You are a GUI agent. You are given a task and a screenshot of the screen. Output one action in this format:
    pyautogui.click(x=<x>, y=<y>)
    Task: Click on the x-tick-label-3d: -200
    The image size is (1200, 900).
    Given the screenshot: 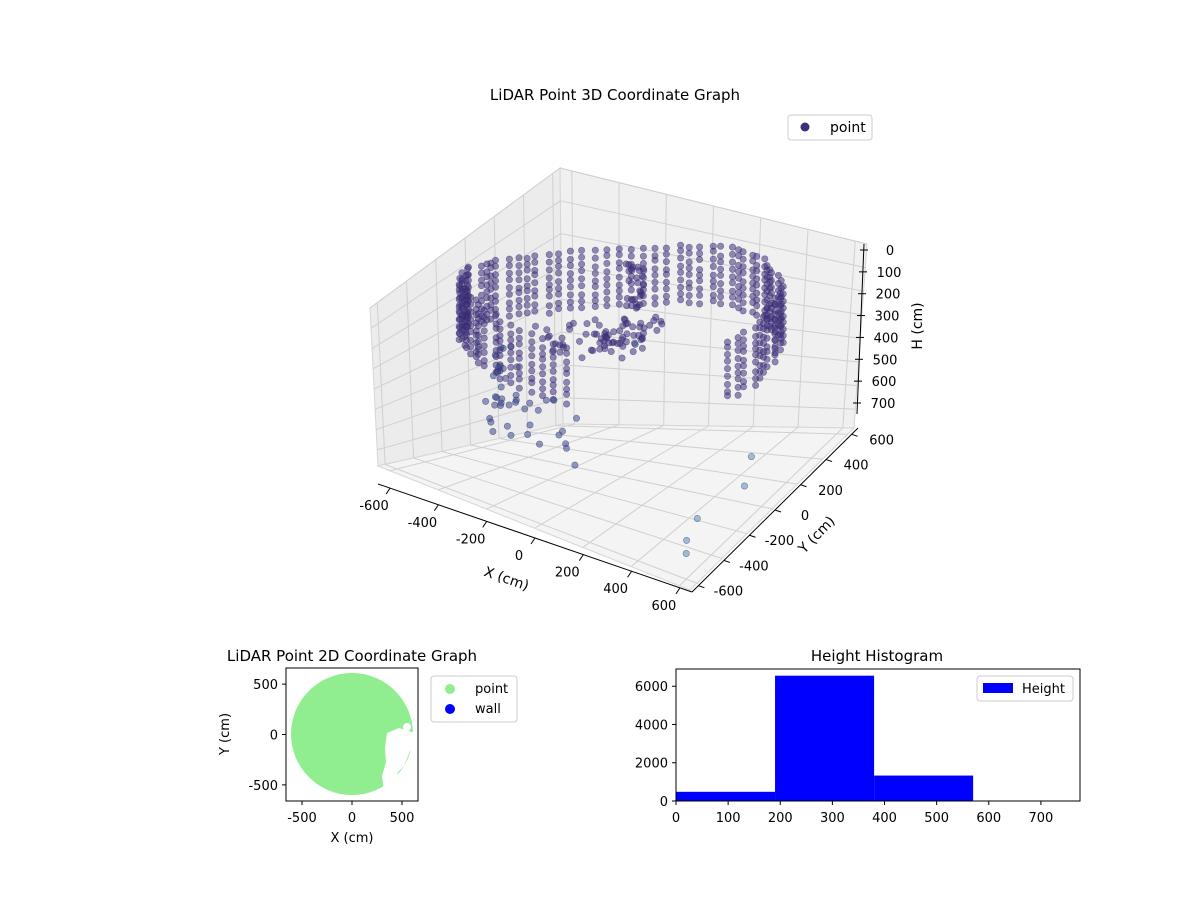 What is the action you would take?
    pyautogui.click(x=471, y=539)
    